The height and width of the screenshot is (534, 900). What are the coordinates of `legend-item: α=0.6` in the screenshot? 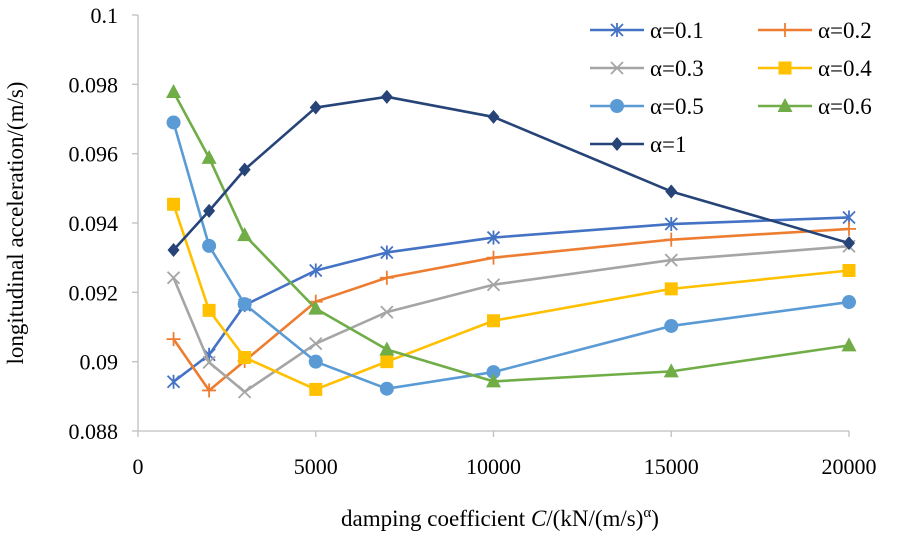 It's located at (815, 106).